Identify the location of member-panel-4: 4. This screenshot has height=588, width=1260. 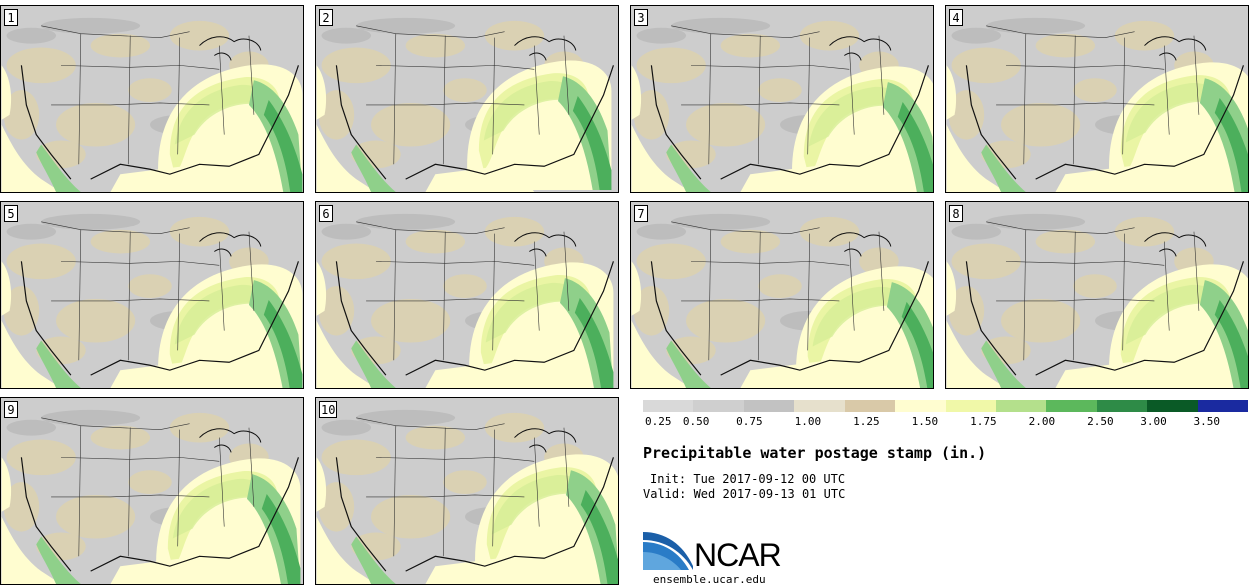
(1097, 99).